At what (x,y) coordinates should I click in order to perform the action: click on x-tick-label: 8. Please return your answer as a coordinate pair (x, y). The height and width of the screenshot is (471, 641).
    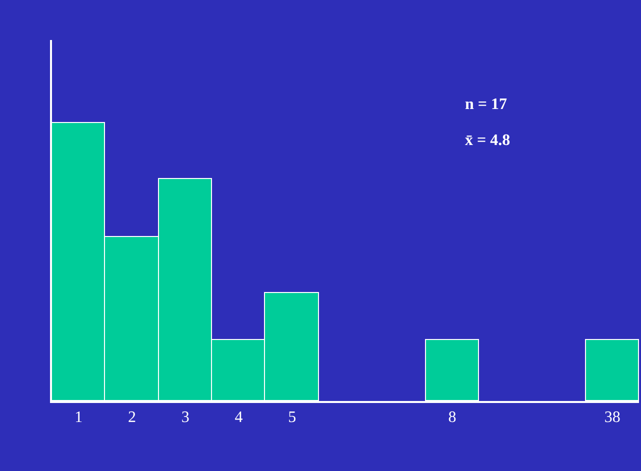
    Looking at the image, I should click on (452, 417).